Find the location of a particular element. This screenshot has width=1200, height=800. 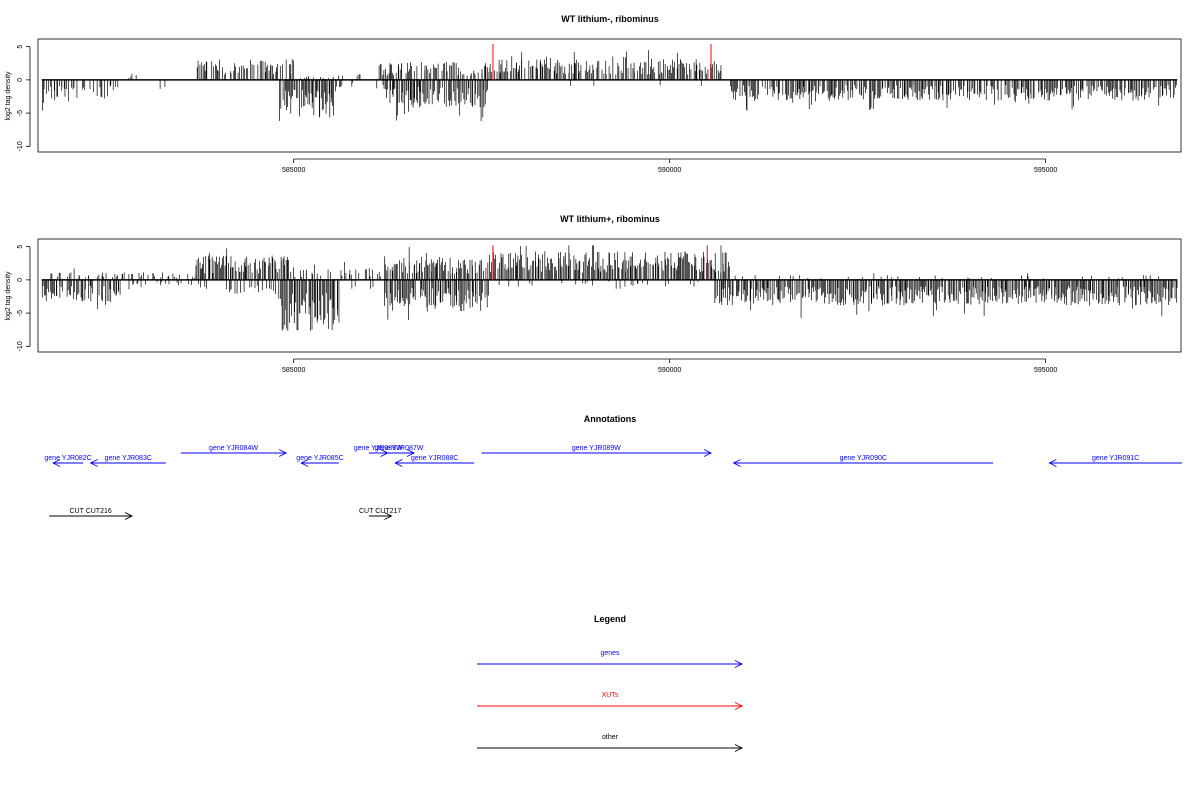

panel-1-x-axis: 585000 590000 595000 is located at coordinates (669, 166).